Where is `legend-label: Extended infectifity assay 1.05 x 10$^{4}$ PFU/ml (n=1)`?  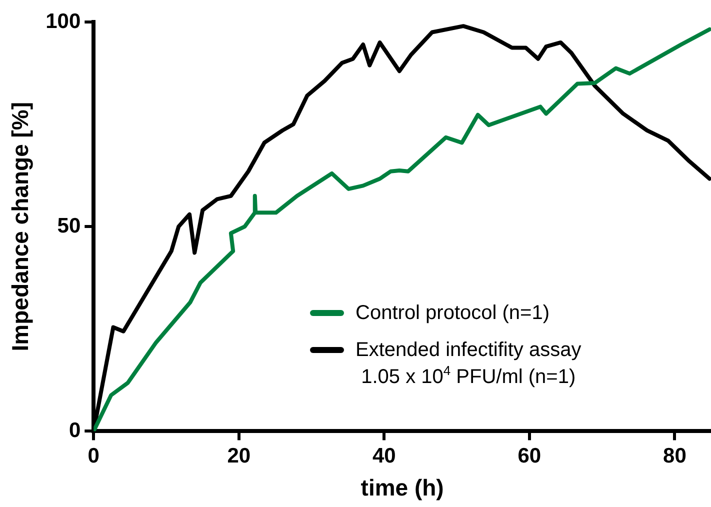 legend-label: Extended infectifity assay 1.05 x 10$^{4}$ PFU/ml (n=1) is located at coordinates (469, 364).